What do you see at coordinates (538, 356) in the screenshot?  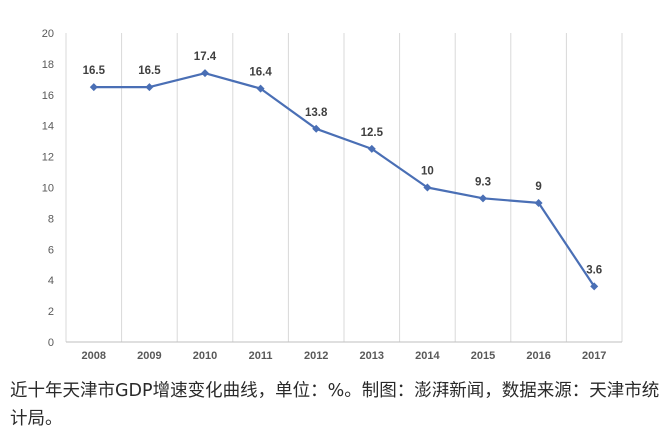 I see `x-tick-label: 2016` at bounding box center [538, 356].